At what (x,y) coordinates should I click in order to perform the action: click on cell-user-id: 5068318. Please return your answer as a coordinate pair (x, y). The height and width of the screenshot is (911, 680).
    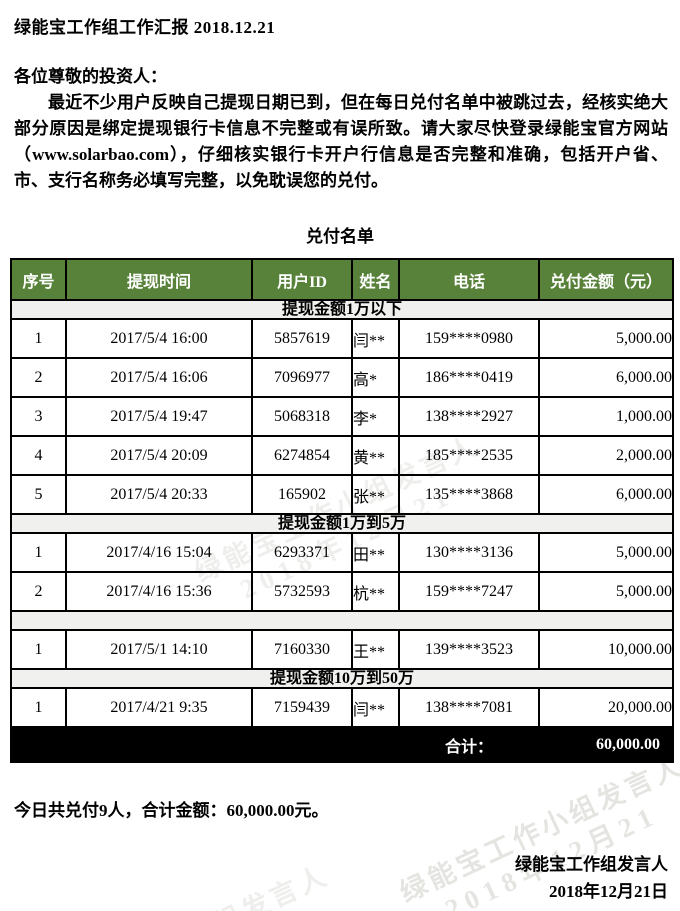
    Looking at the image, I should click on (302, 416).